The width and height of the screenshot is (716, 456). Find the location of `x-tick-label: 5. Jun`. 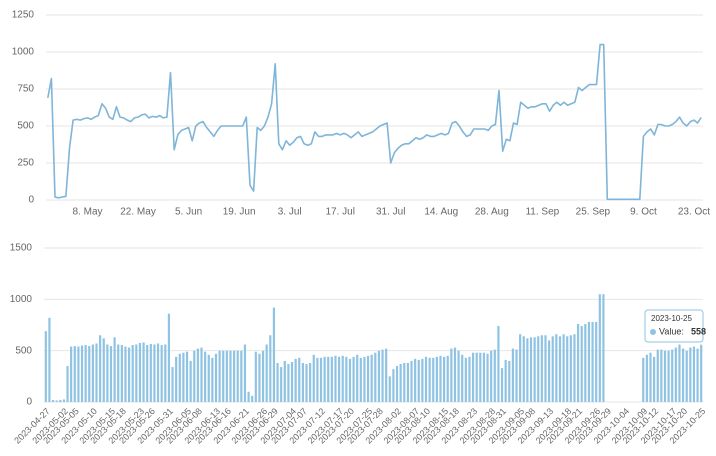

x-tick-label: 5. Jun is located at coordinates (188, 212).